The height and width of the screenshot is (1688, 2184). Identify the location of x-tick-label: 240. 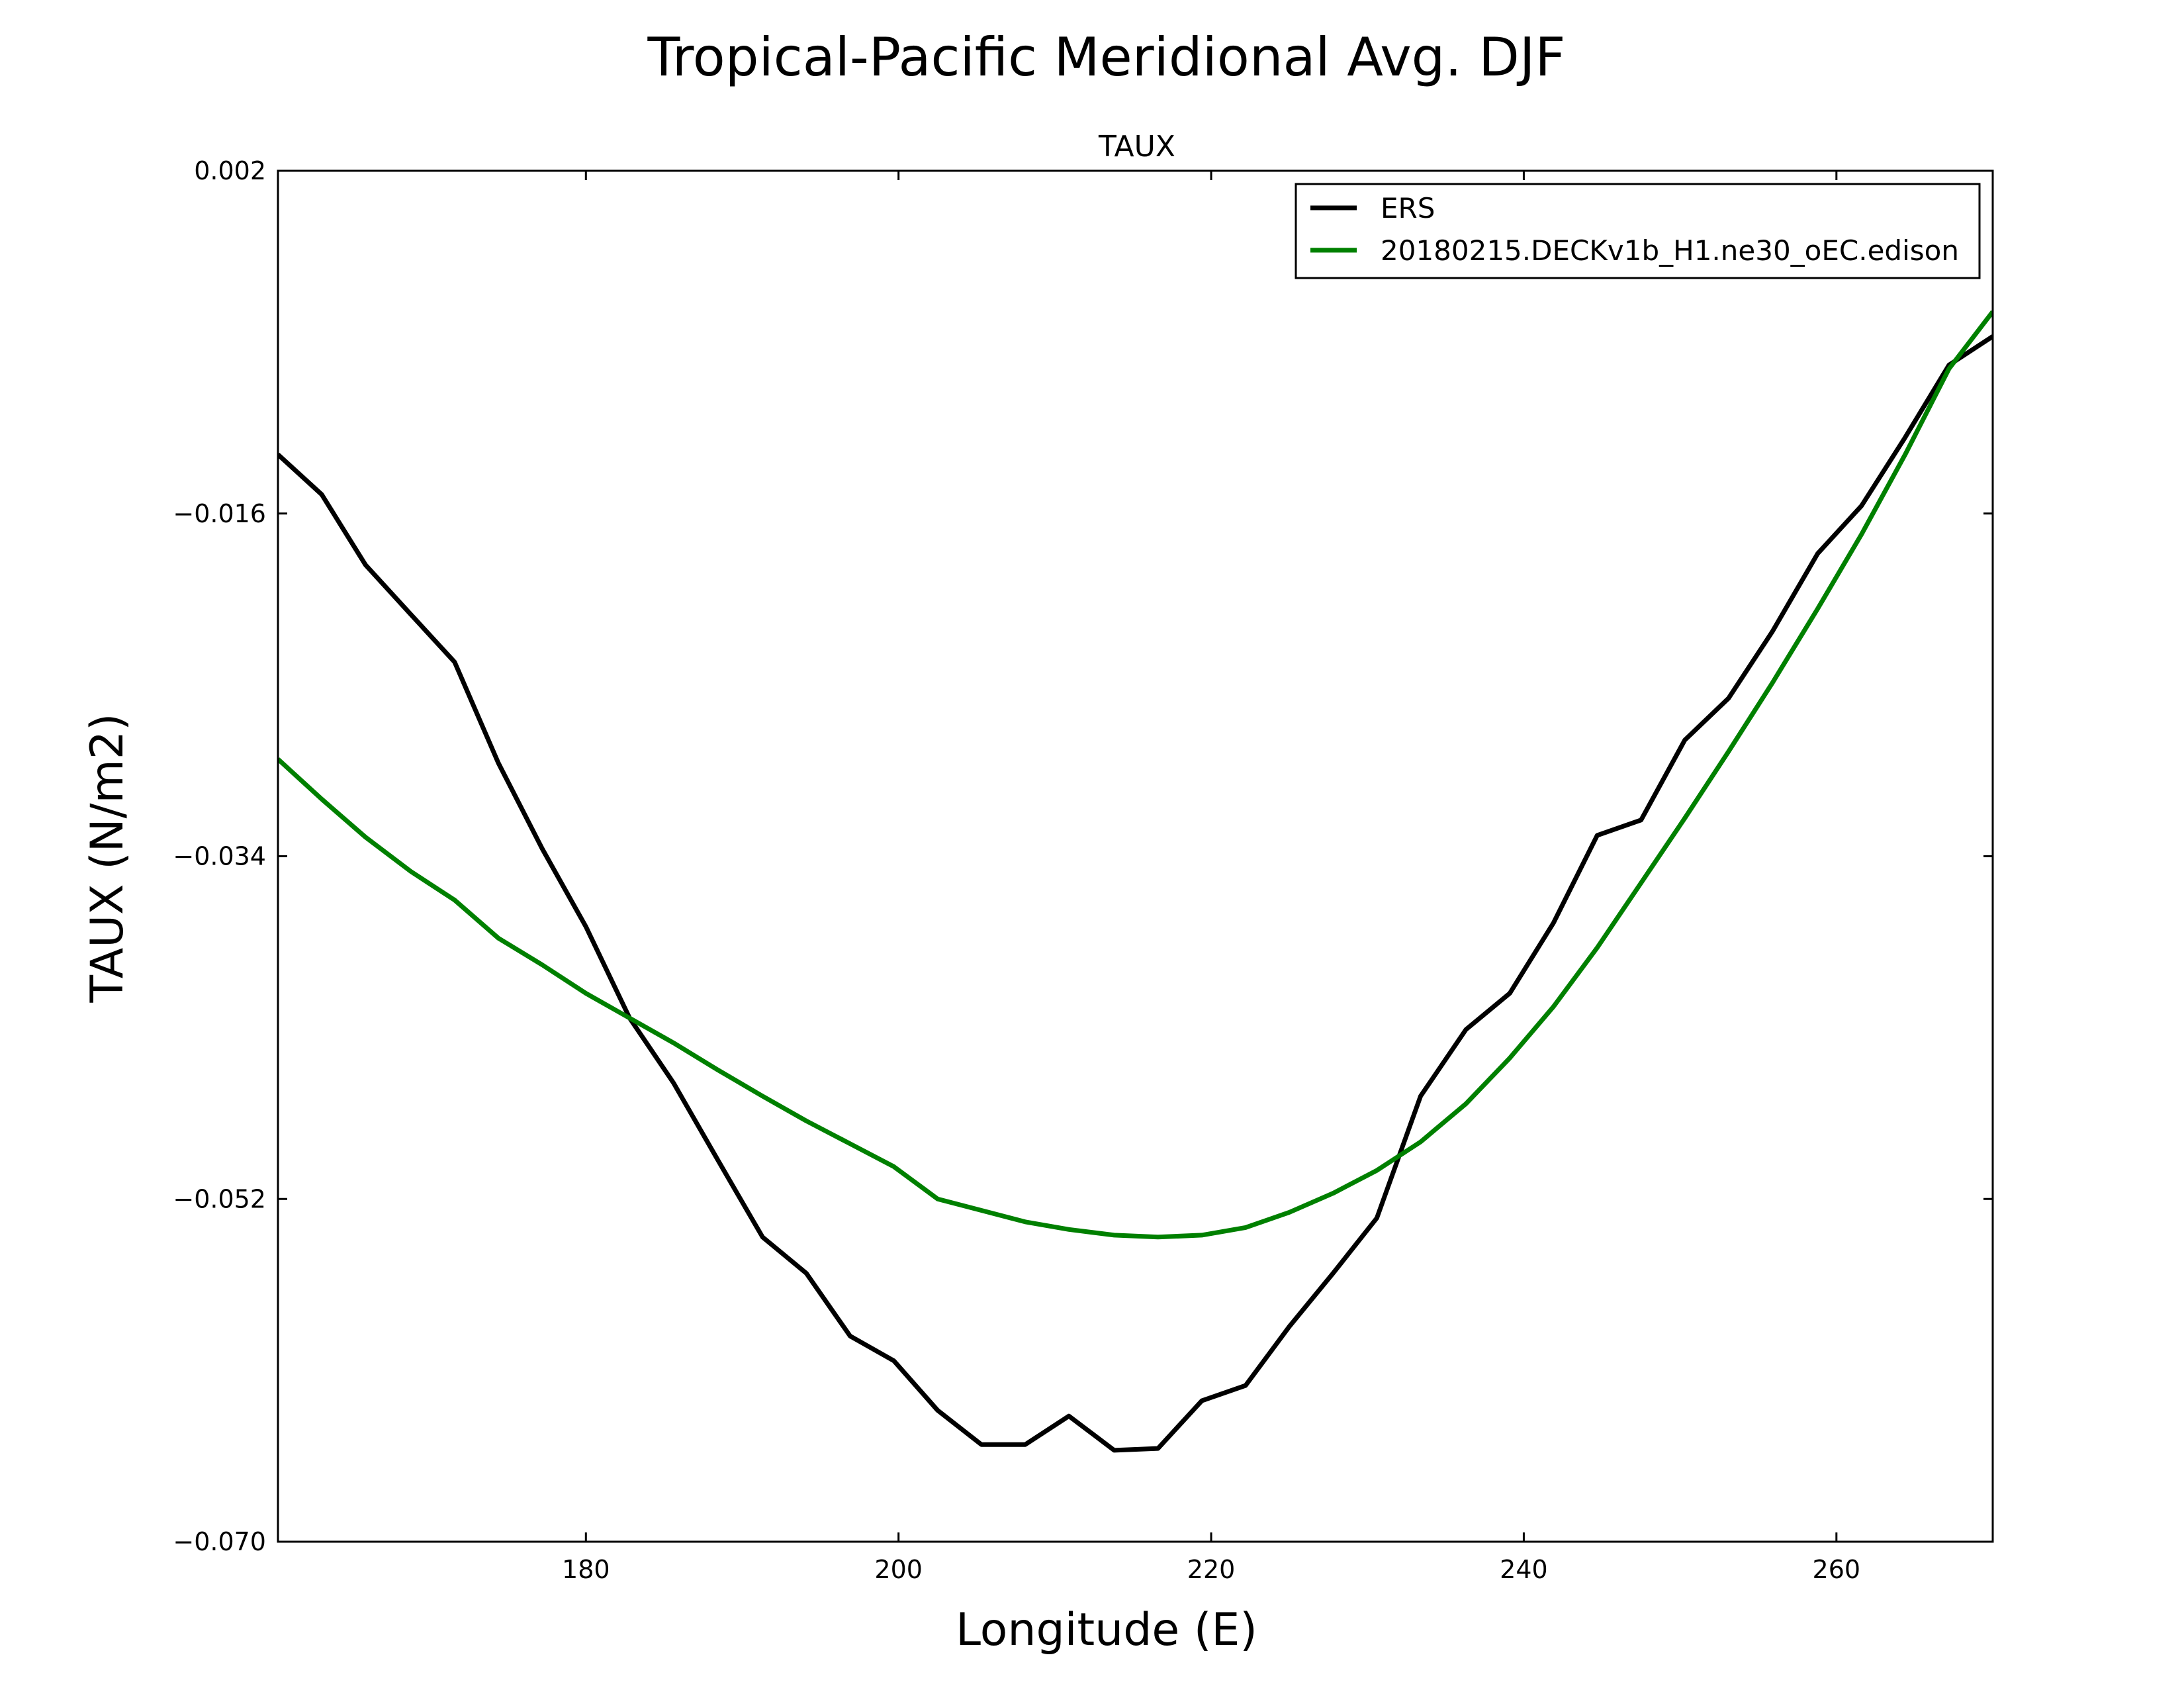
(1524, 1569).